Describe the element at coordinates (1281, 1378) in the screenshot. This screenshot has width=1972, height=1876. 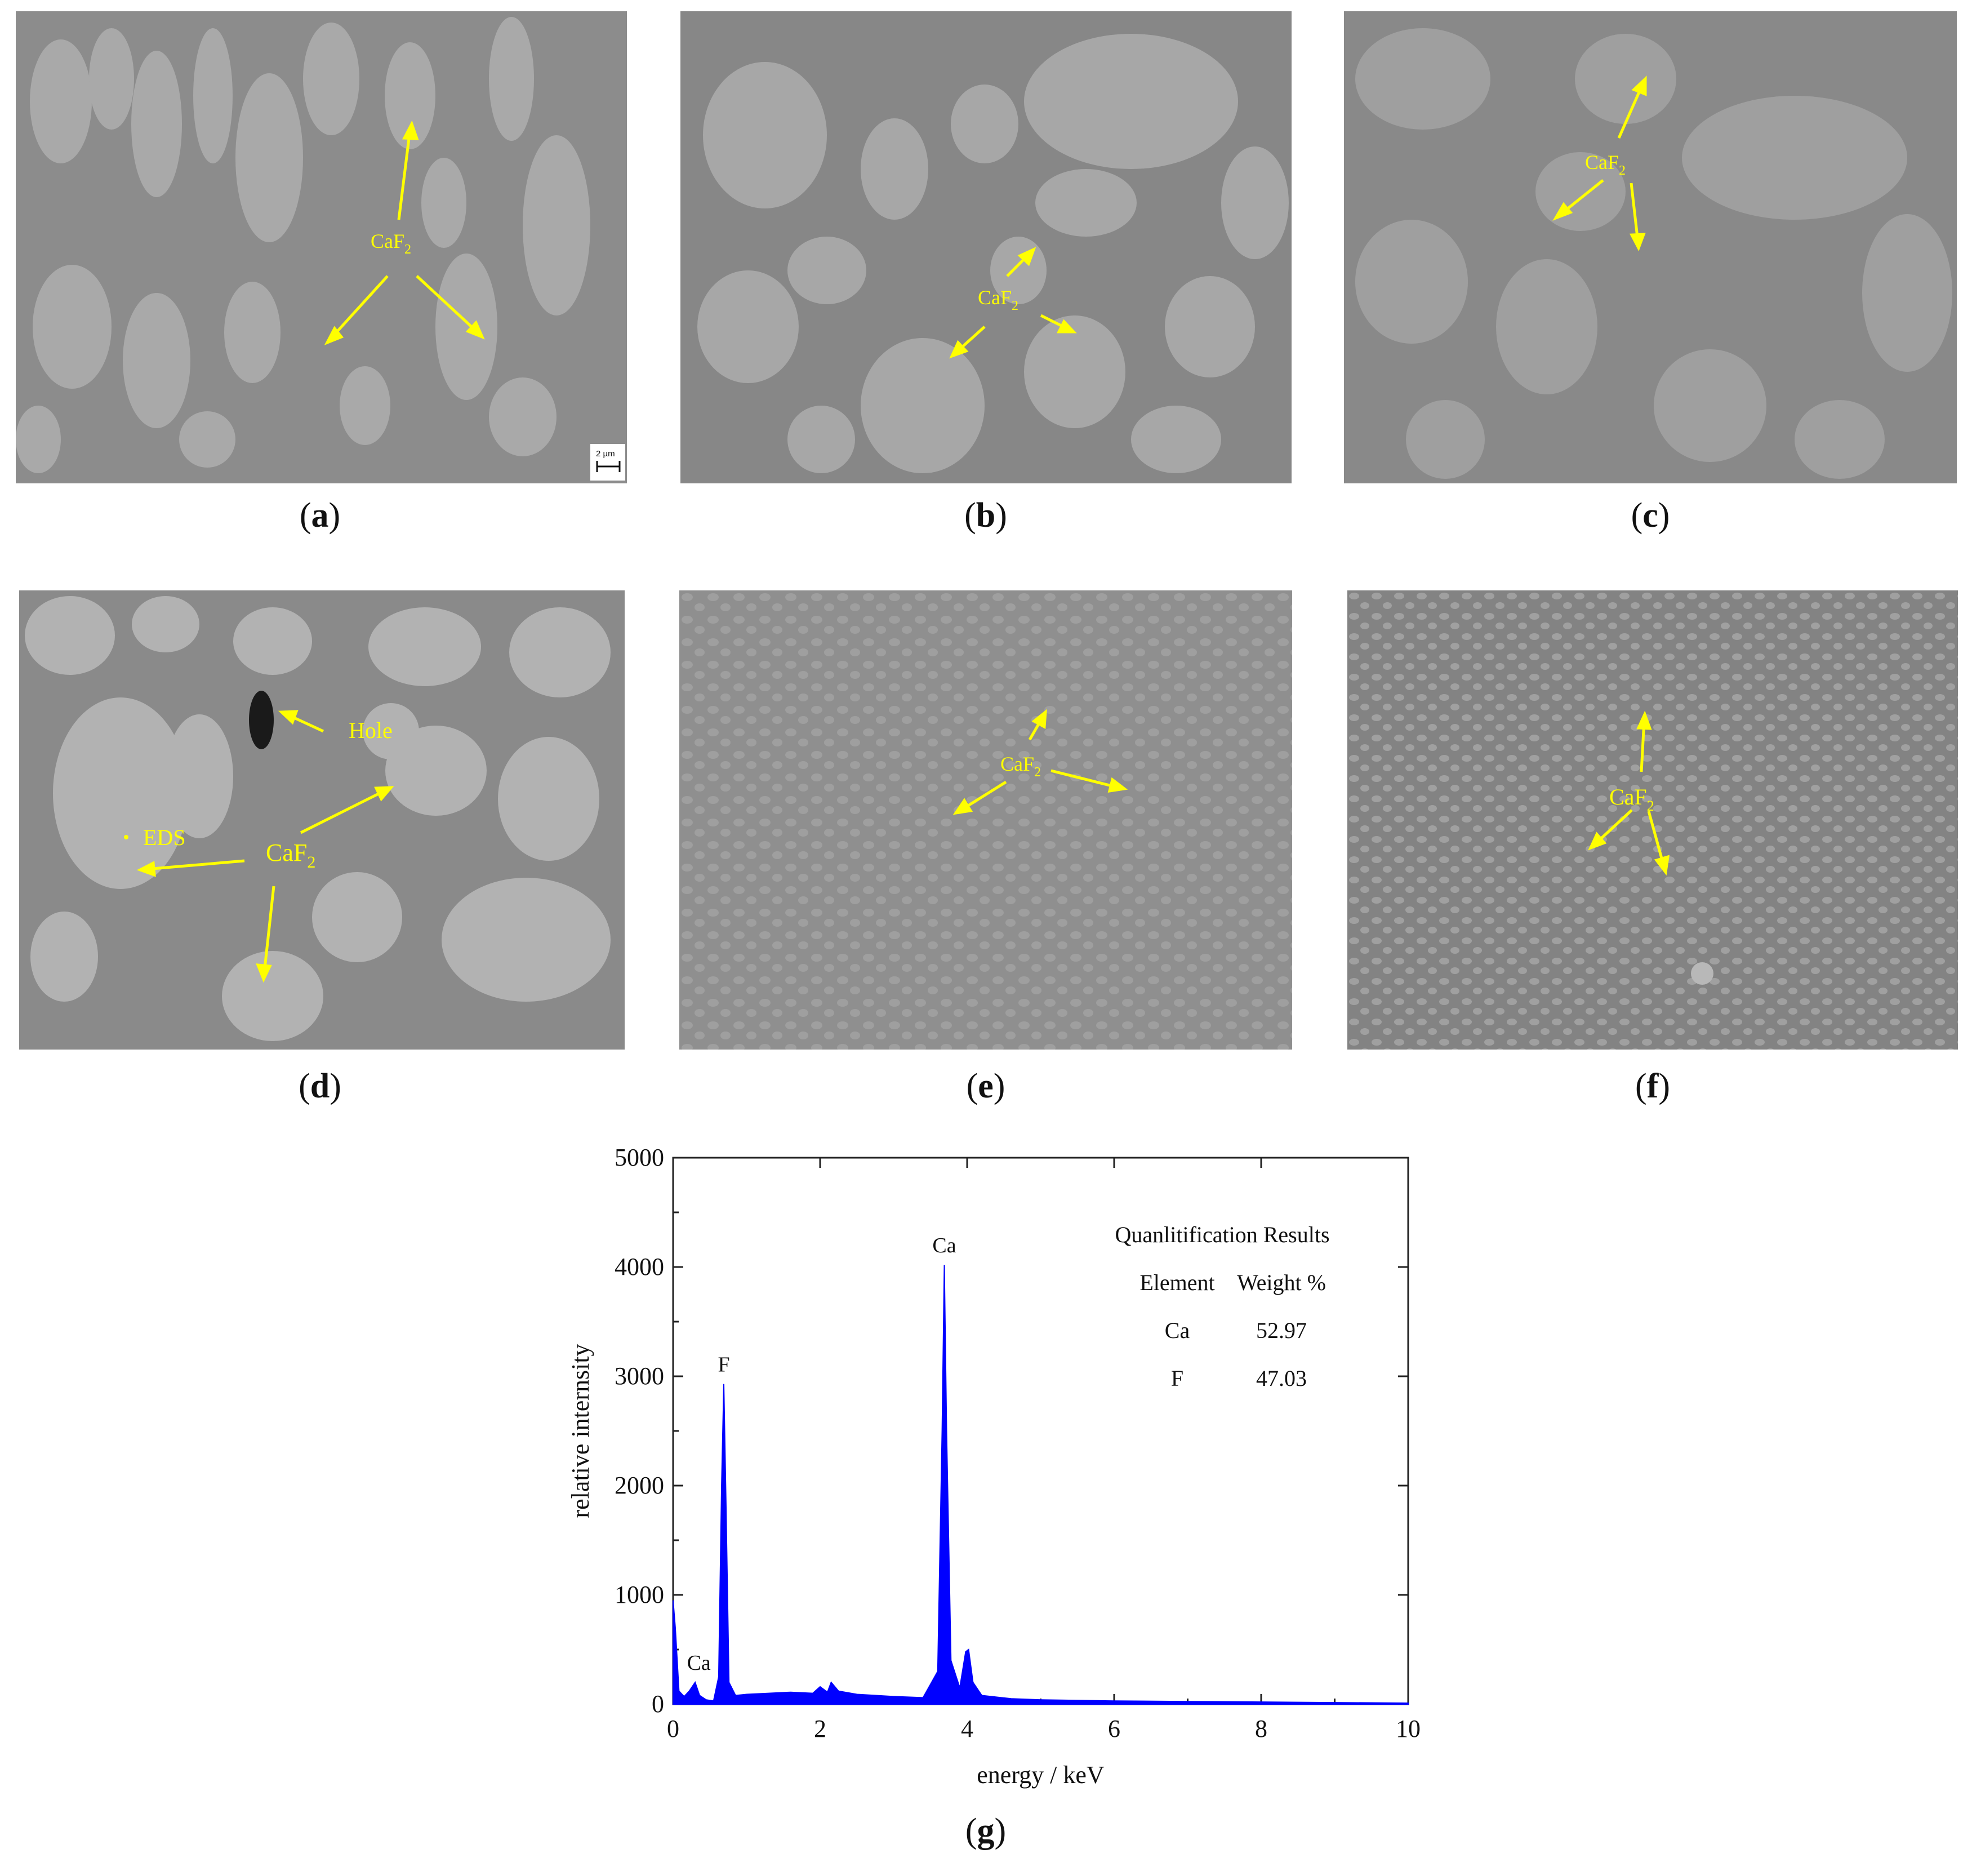
I see `table-cell: 47.03` at that location.